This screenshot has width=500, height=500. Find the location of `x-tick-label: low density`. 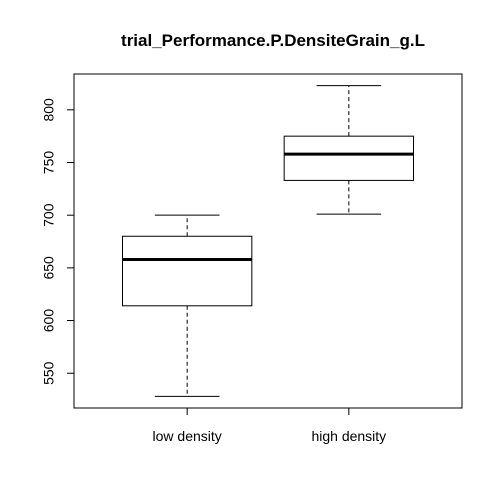

x-tick-label: low density is located at coordinates (187, 436).